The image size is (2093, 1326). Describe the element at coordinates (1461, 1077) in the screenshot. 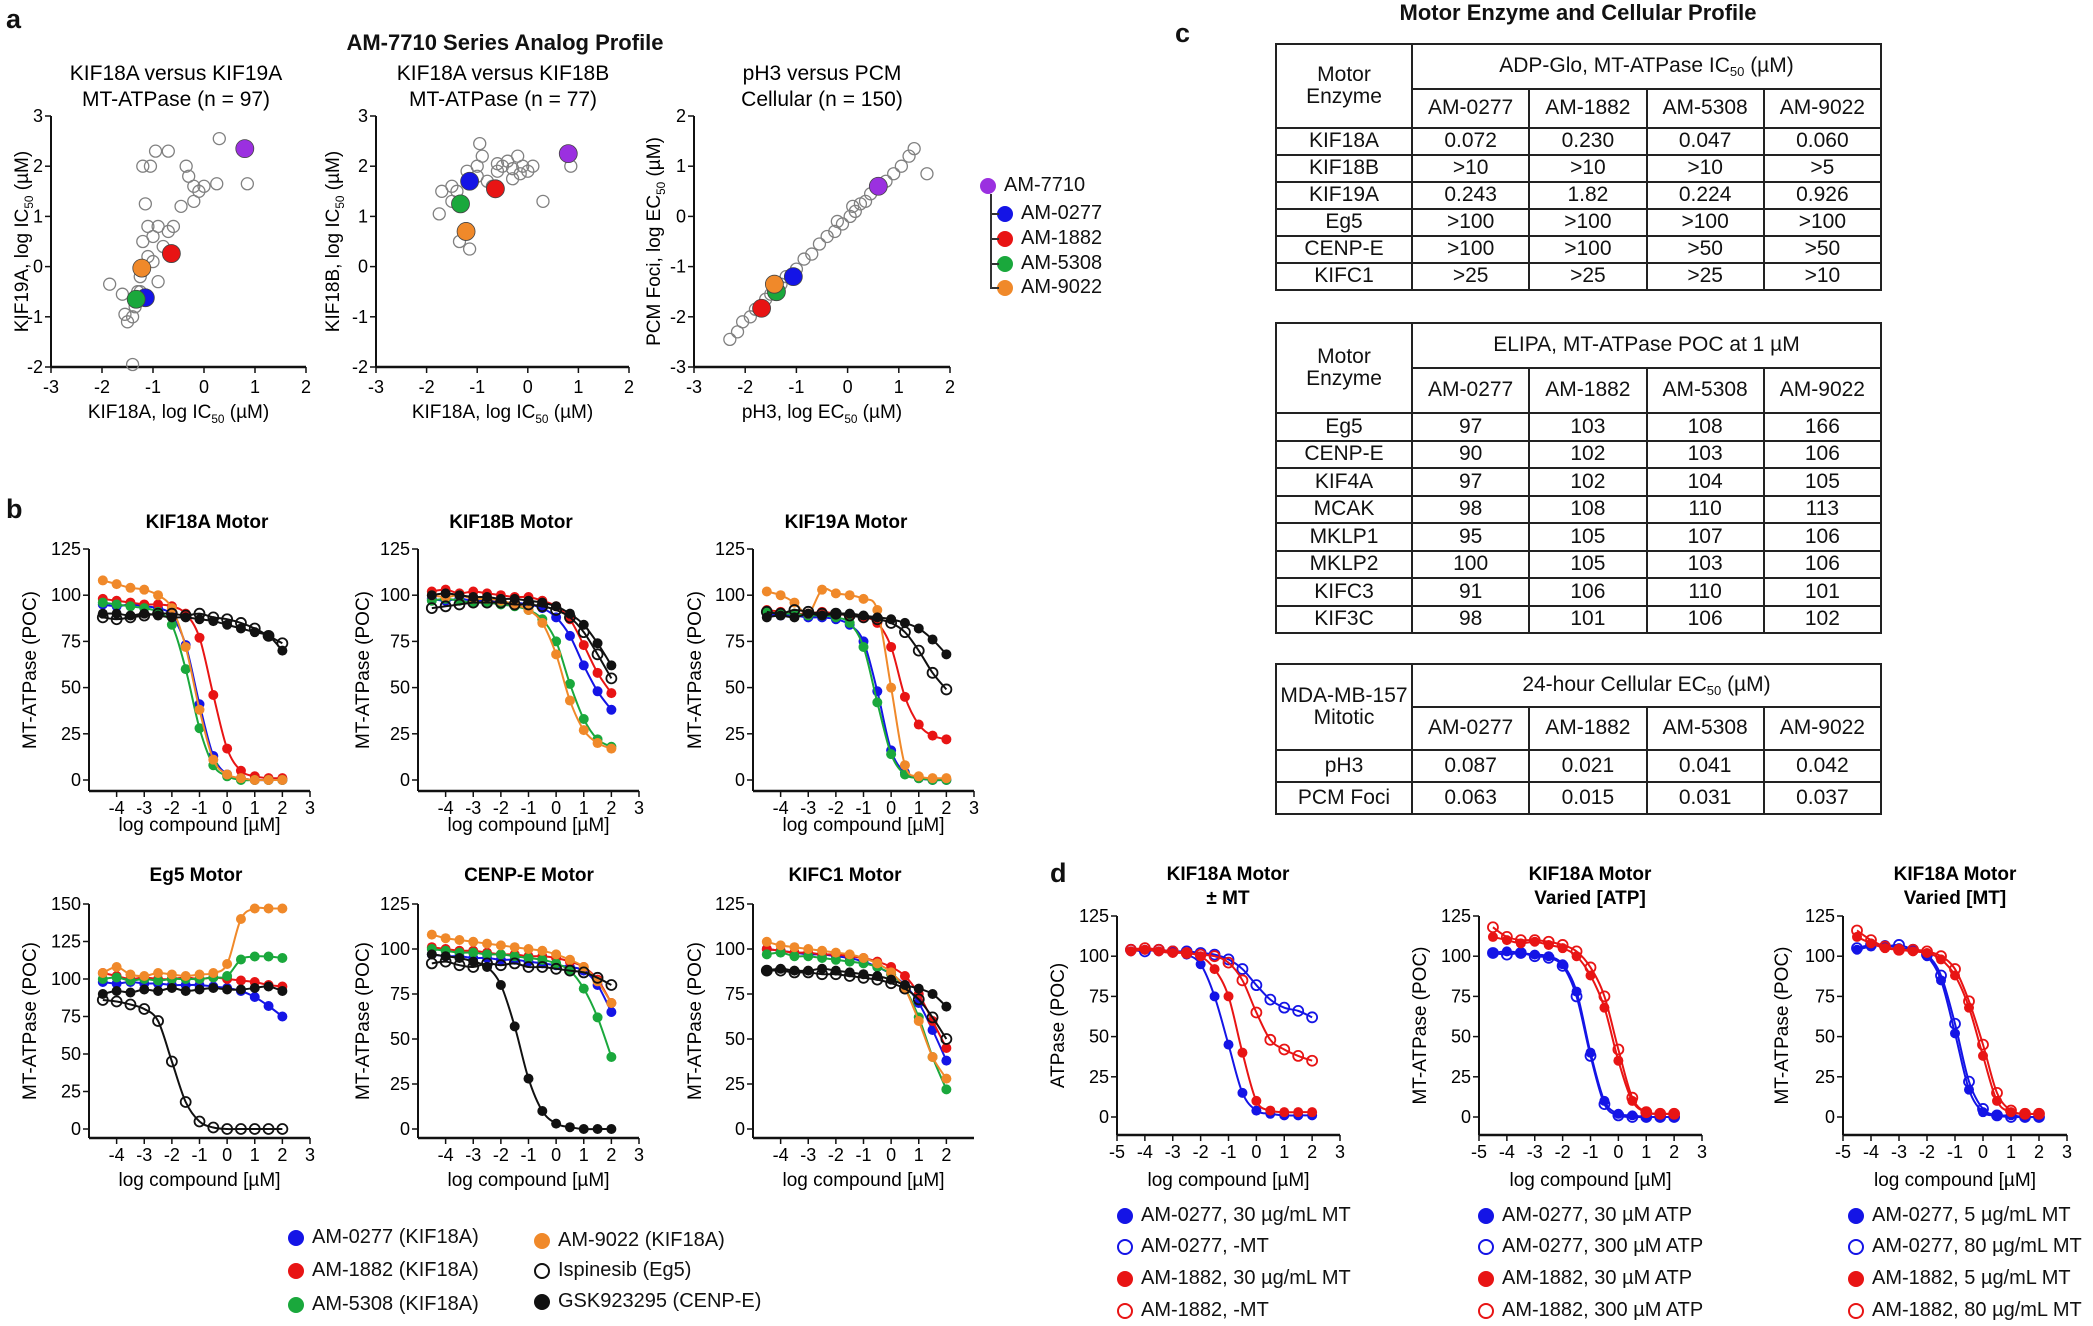

I see `y-tick-label: 25` at that location.